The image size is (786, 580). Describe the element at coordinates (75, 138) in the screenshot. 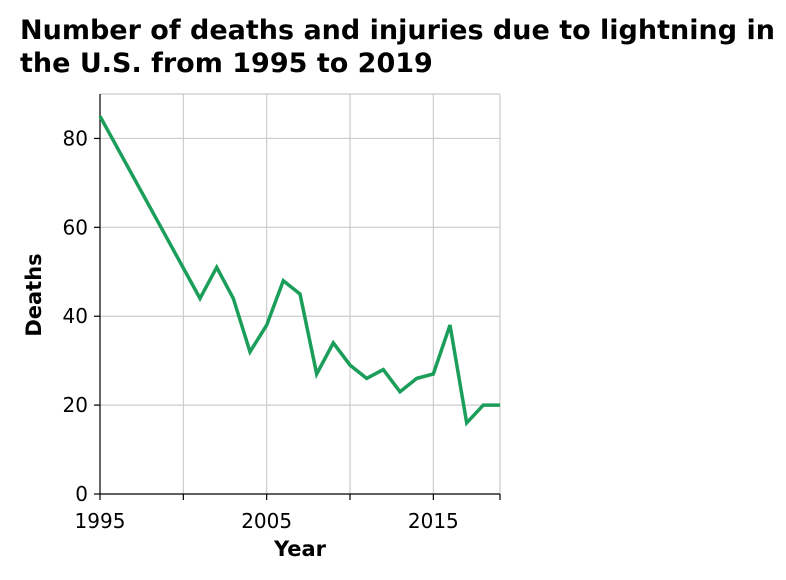

I see `y-tick-label: 80` at that location.